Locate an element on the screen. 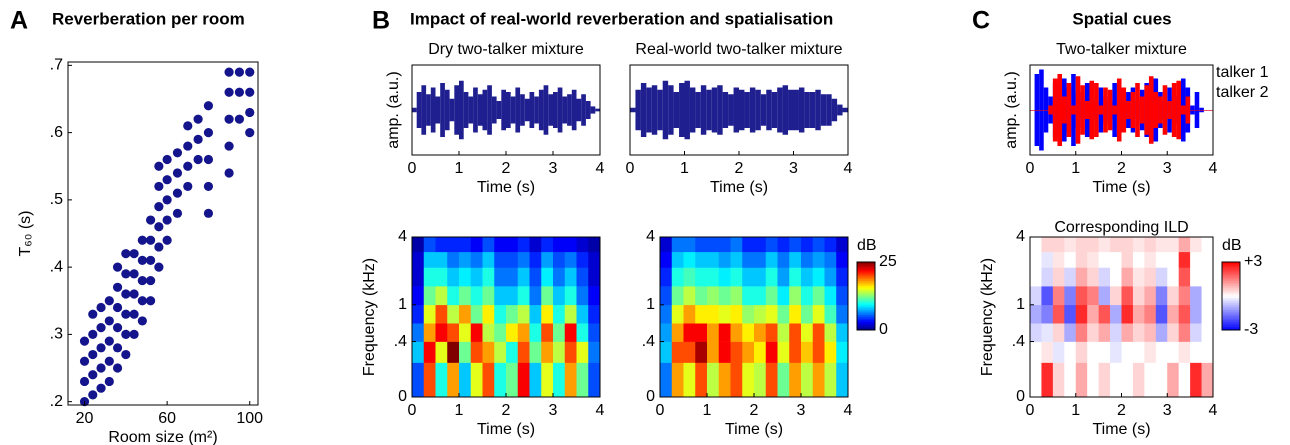 The height and width of the screenshot is (445, 1290). y-tick-label: 4 is located at coordinates (650, 236).